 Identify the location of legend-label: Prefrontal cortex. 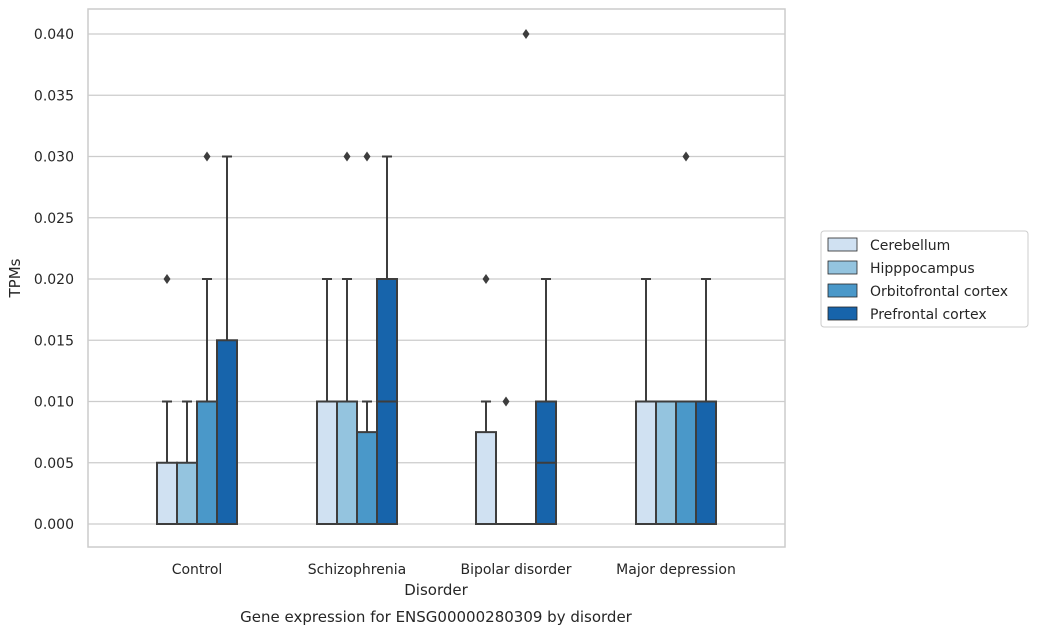
(928, 315).